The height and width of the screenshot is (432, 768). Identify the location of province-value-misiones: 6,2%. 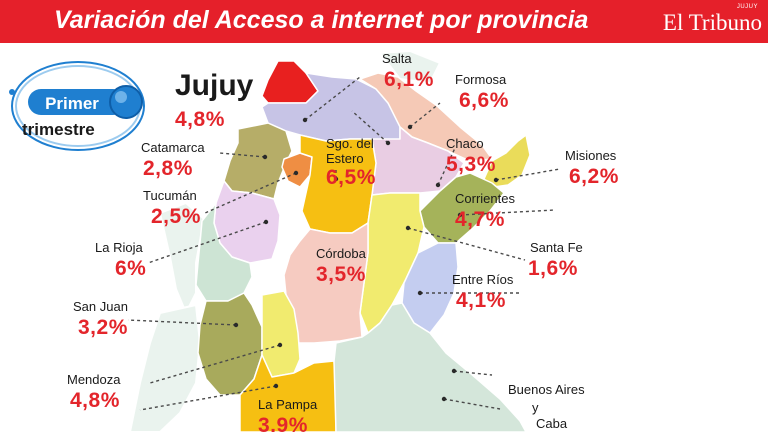
(594, 176).